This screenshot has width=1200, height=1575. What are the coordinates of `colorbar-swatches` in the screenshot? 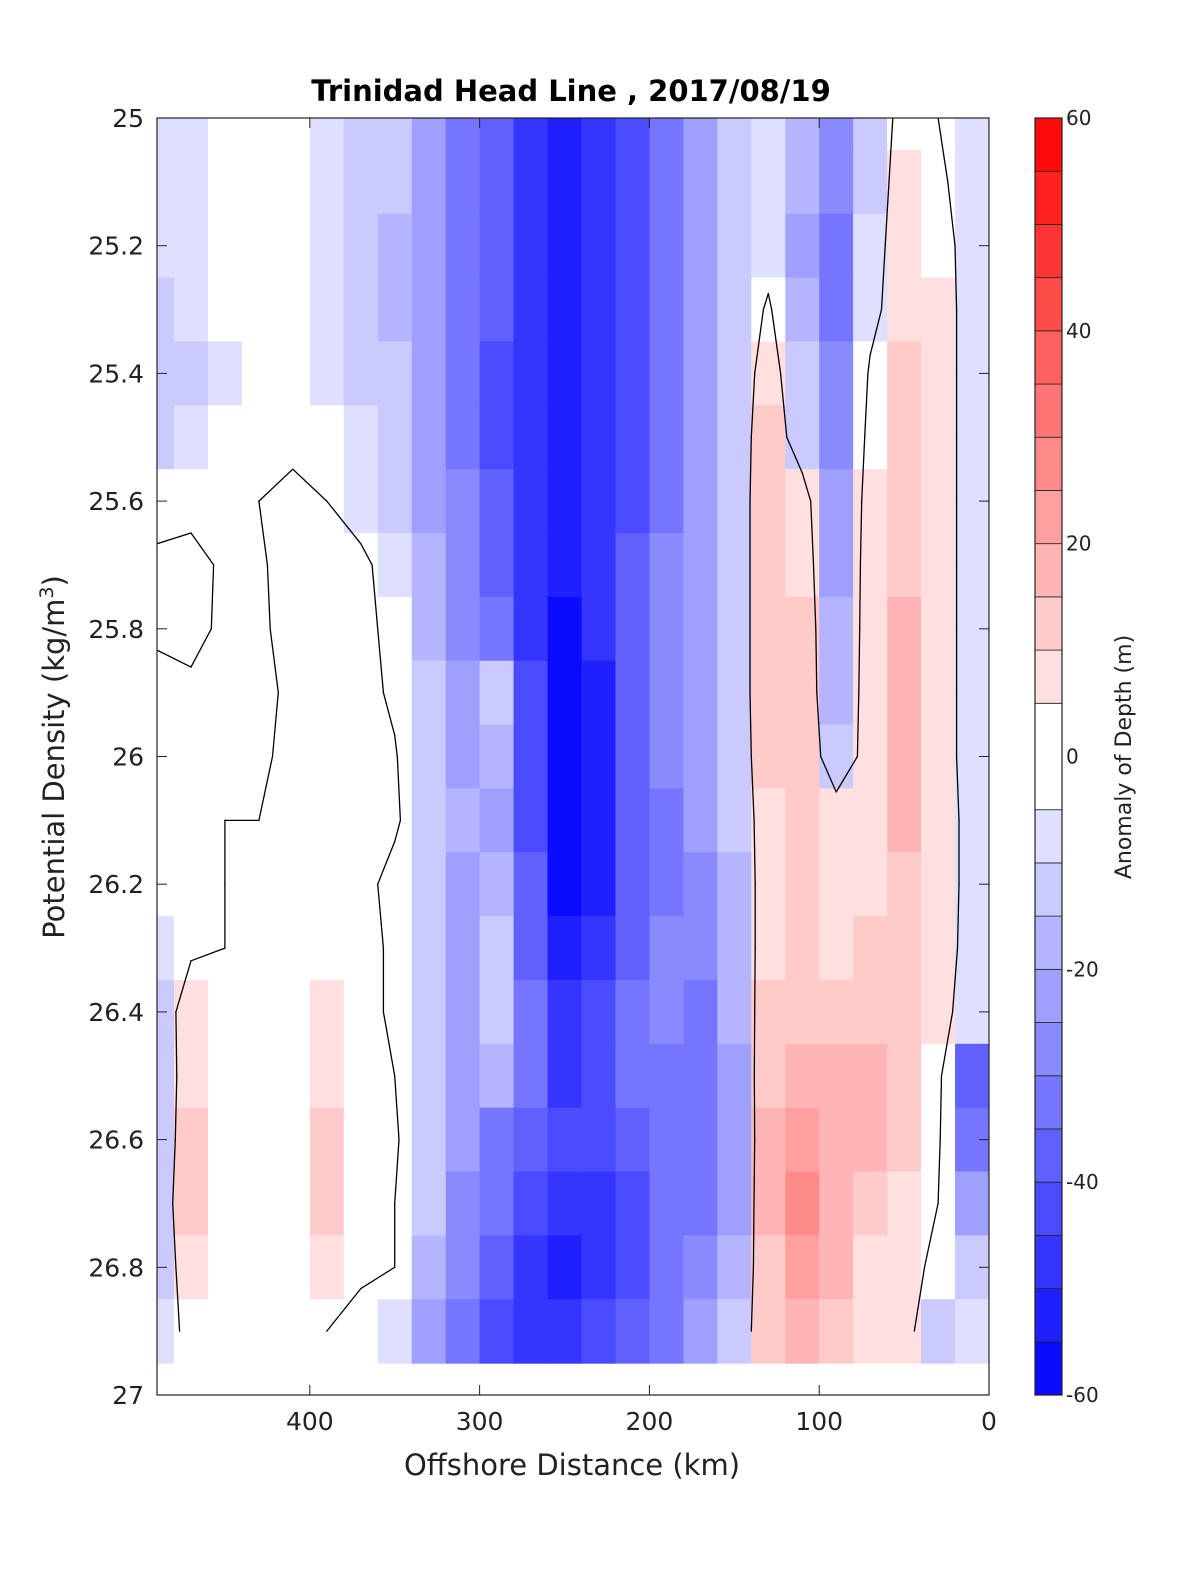 It's located at (1048, 756).